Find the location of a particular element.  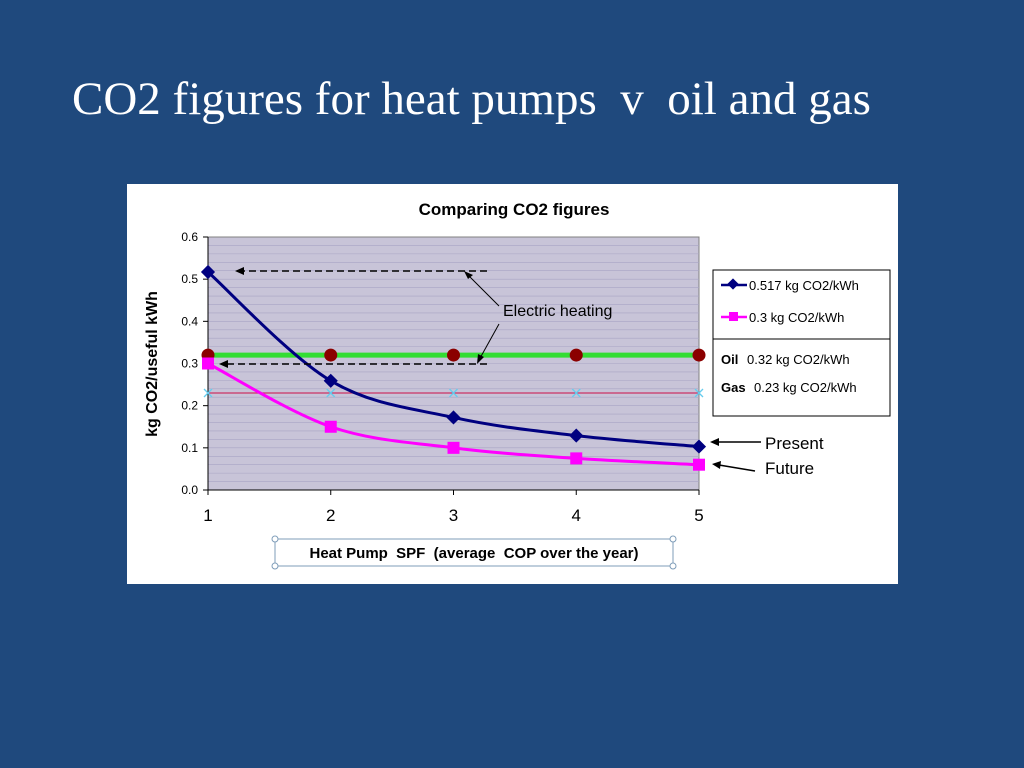

y-axis-label: kg CO2/useful kWh is located at coordinates (152, 364).